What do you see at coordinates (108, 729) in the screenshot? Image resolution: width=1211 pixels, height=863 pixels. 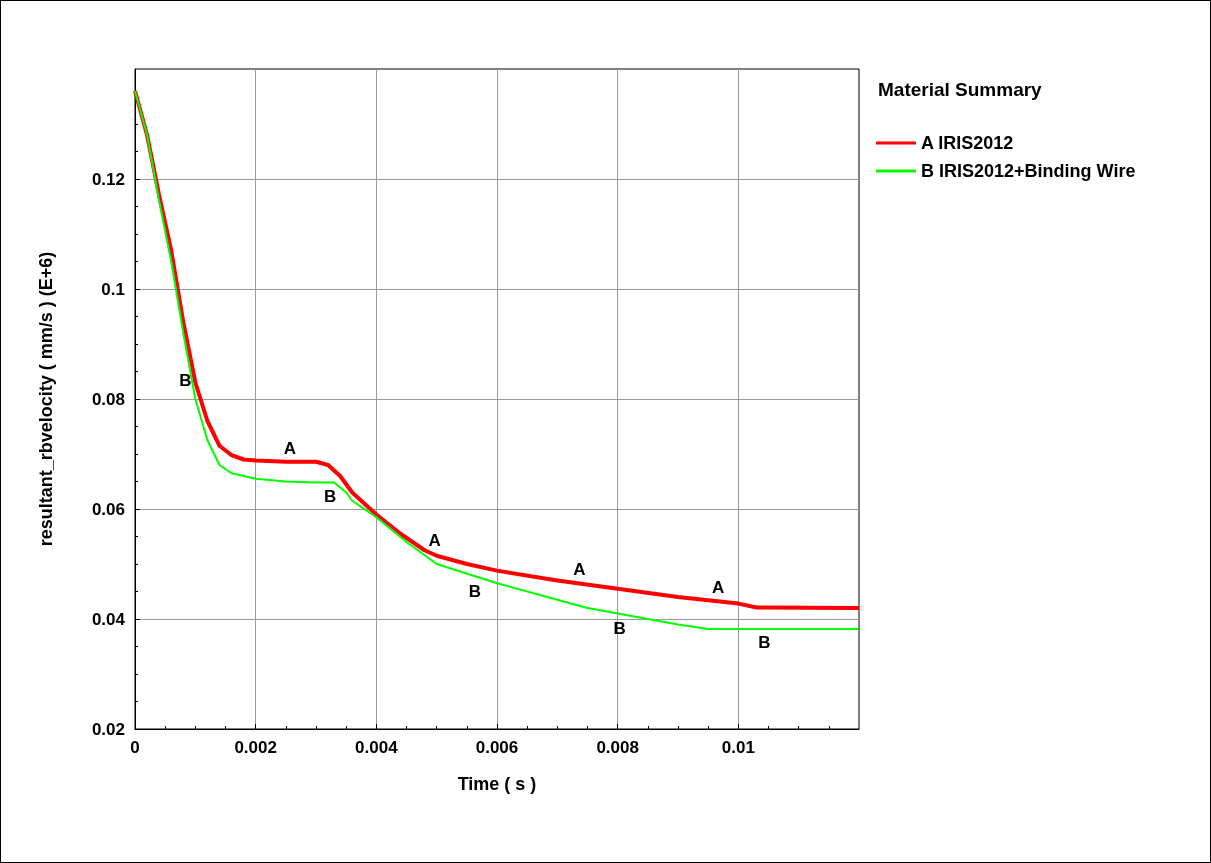 I see `y-tick-label: 0.02` at bounding box center [108, 729].